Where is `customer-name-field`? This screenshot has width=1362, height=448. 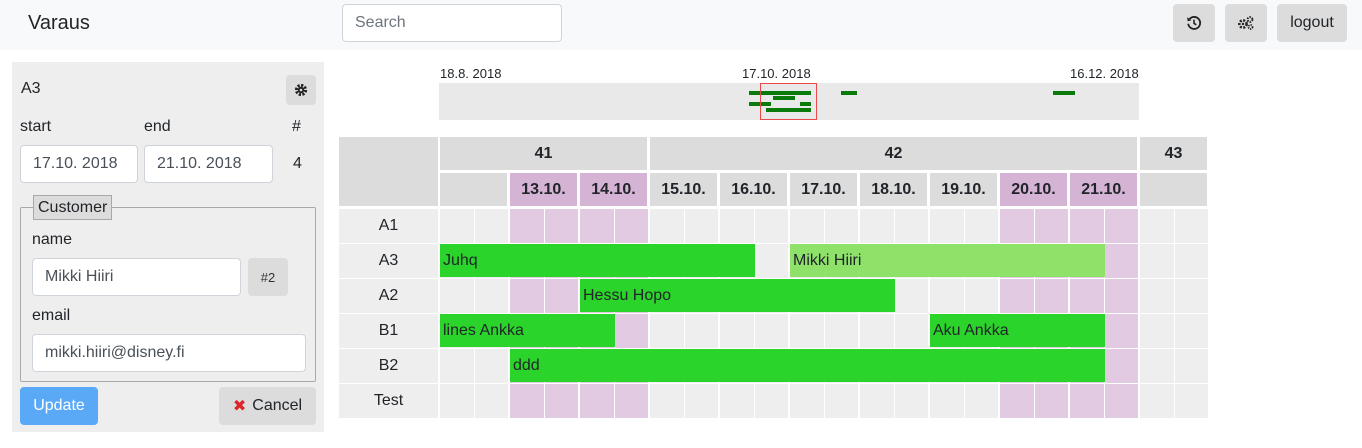 customer-name-field is located at coordinates (136, 277).